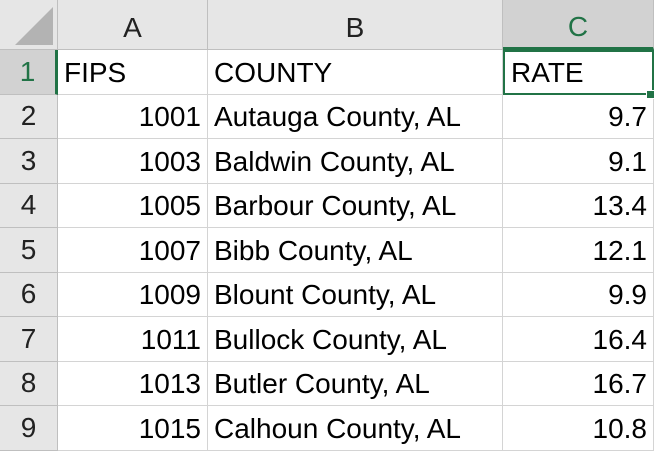 The width and height of the screenshot is (654, 451). What do you see at coordinates (578, 250) in the screenshot?
I see `cell-c5: 12.1` at bounding box center [578, 250].